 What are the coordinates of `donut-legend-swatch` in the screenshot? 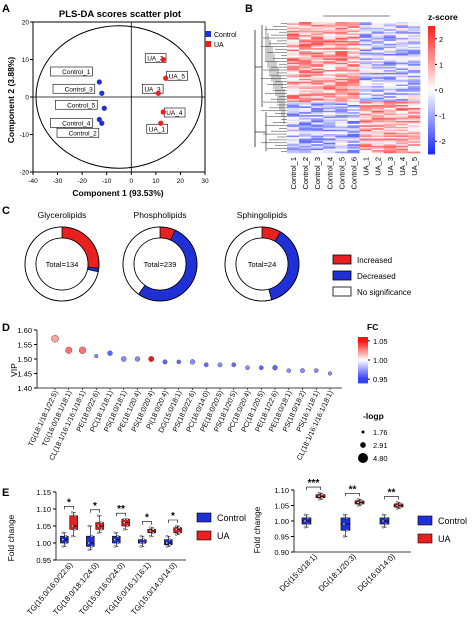 It's located at (342, 275).